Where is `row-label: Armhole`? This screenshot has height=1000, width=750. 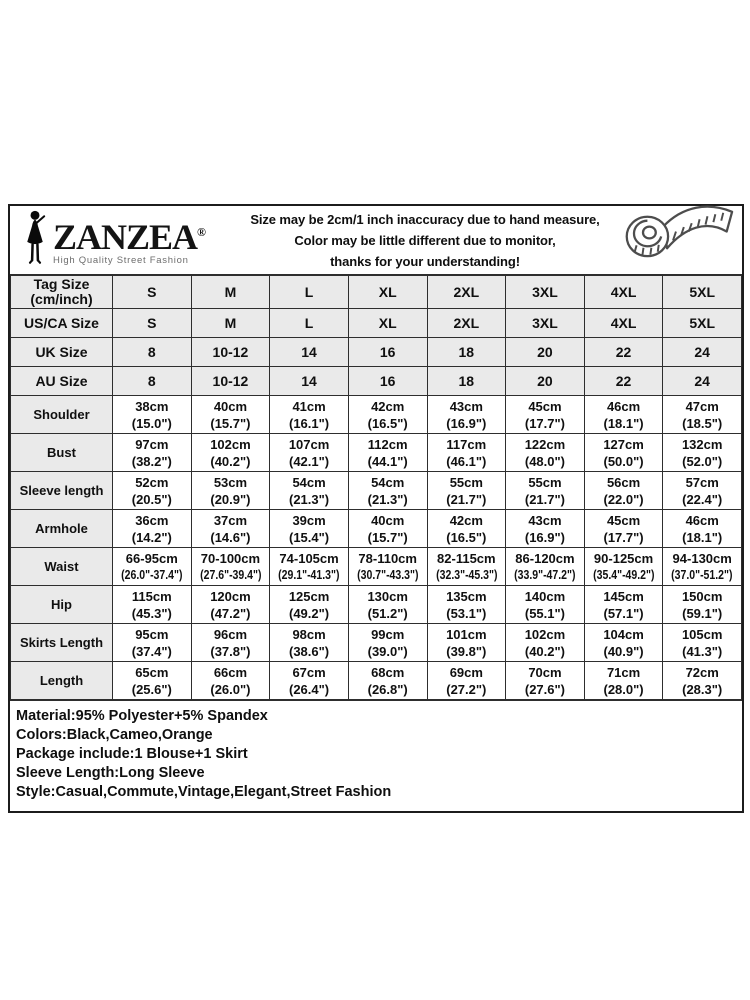 row-label: Armhole is located at coordinates (61, 528).